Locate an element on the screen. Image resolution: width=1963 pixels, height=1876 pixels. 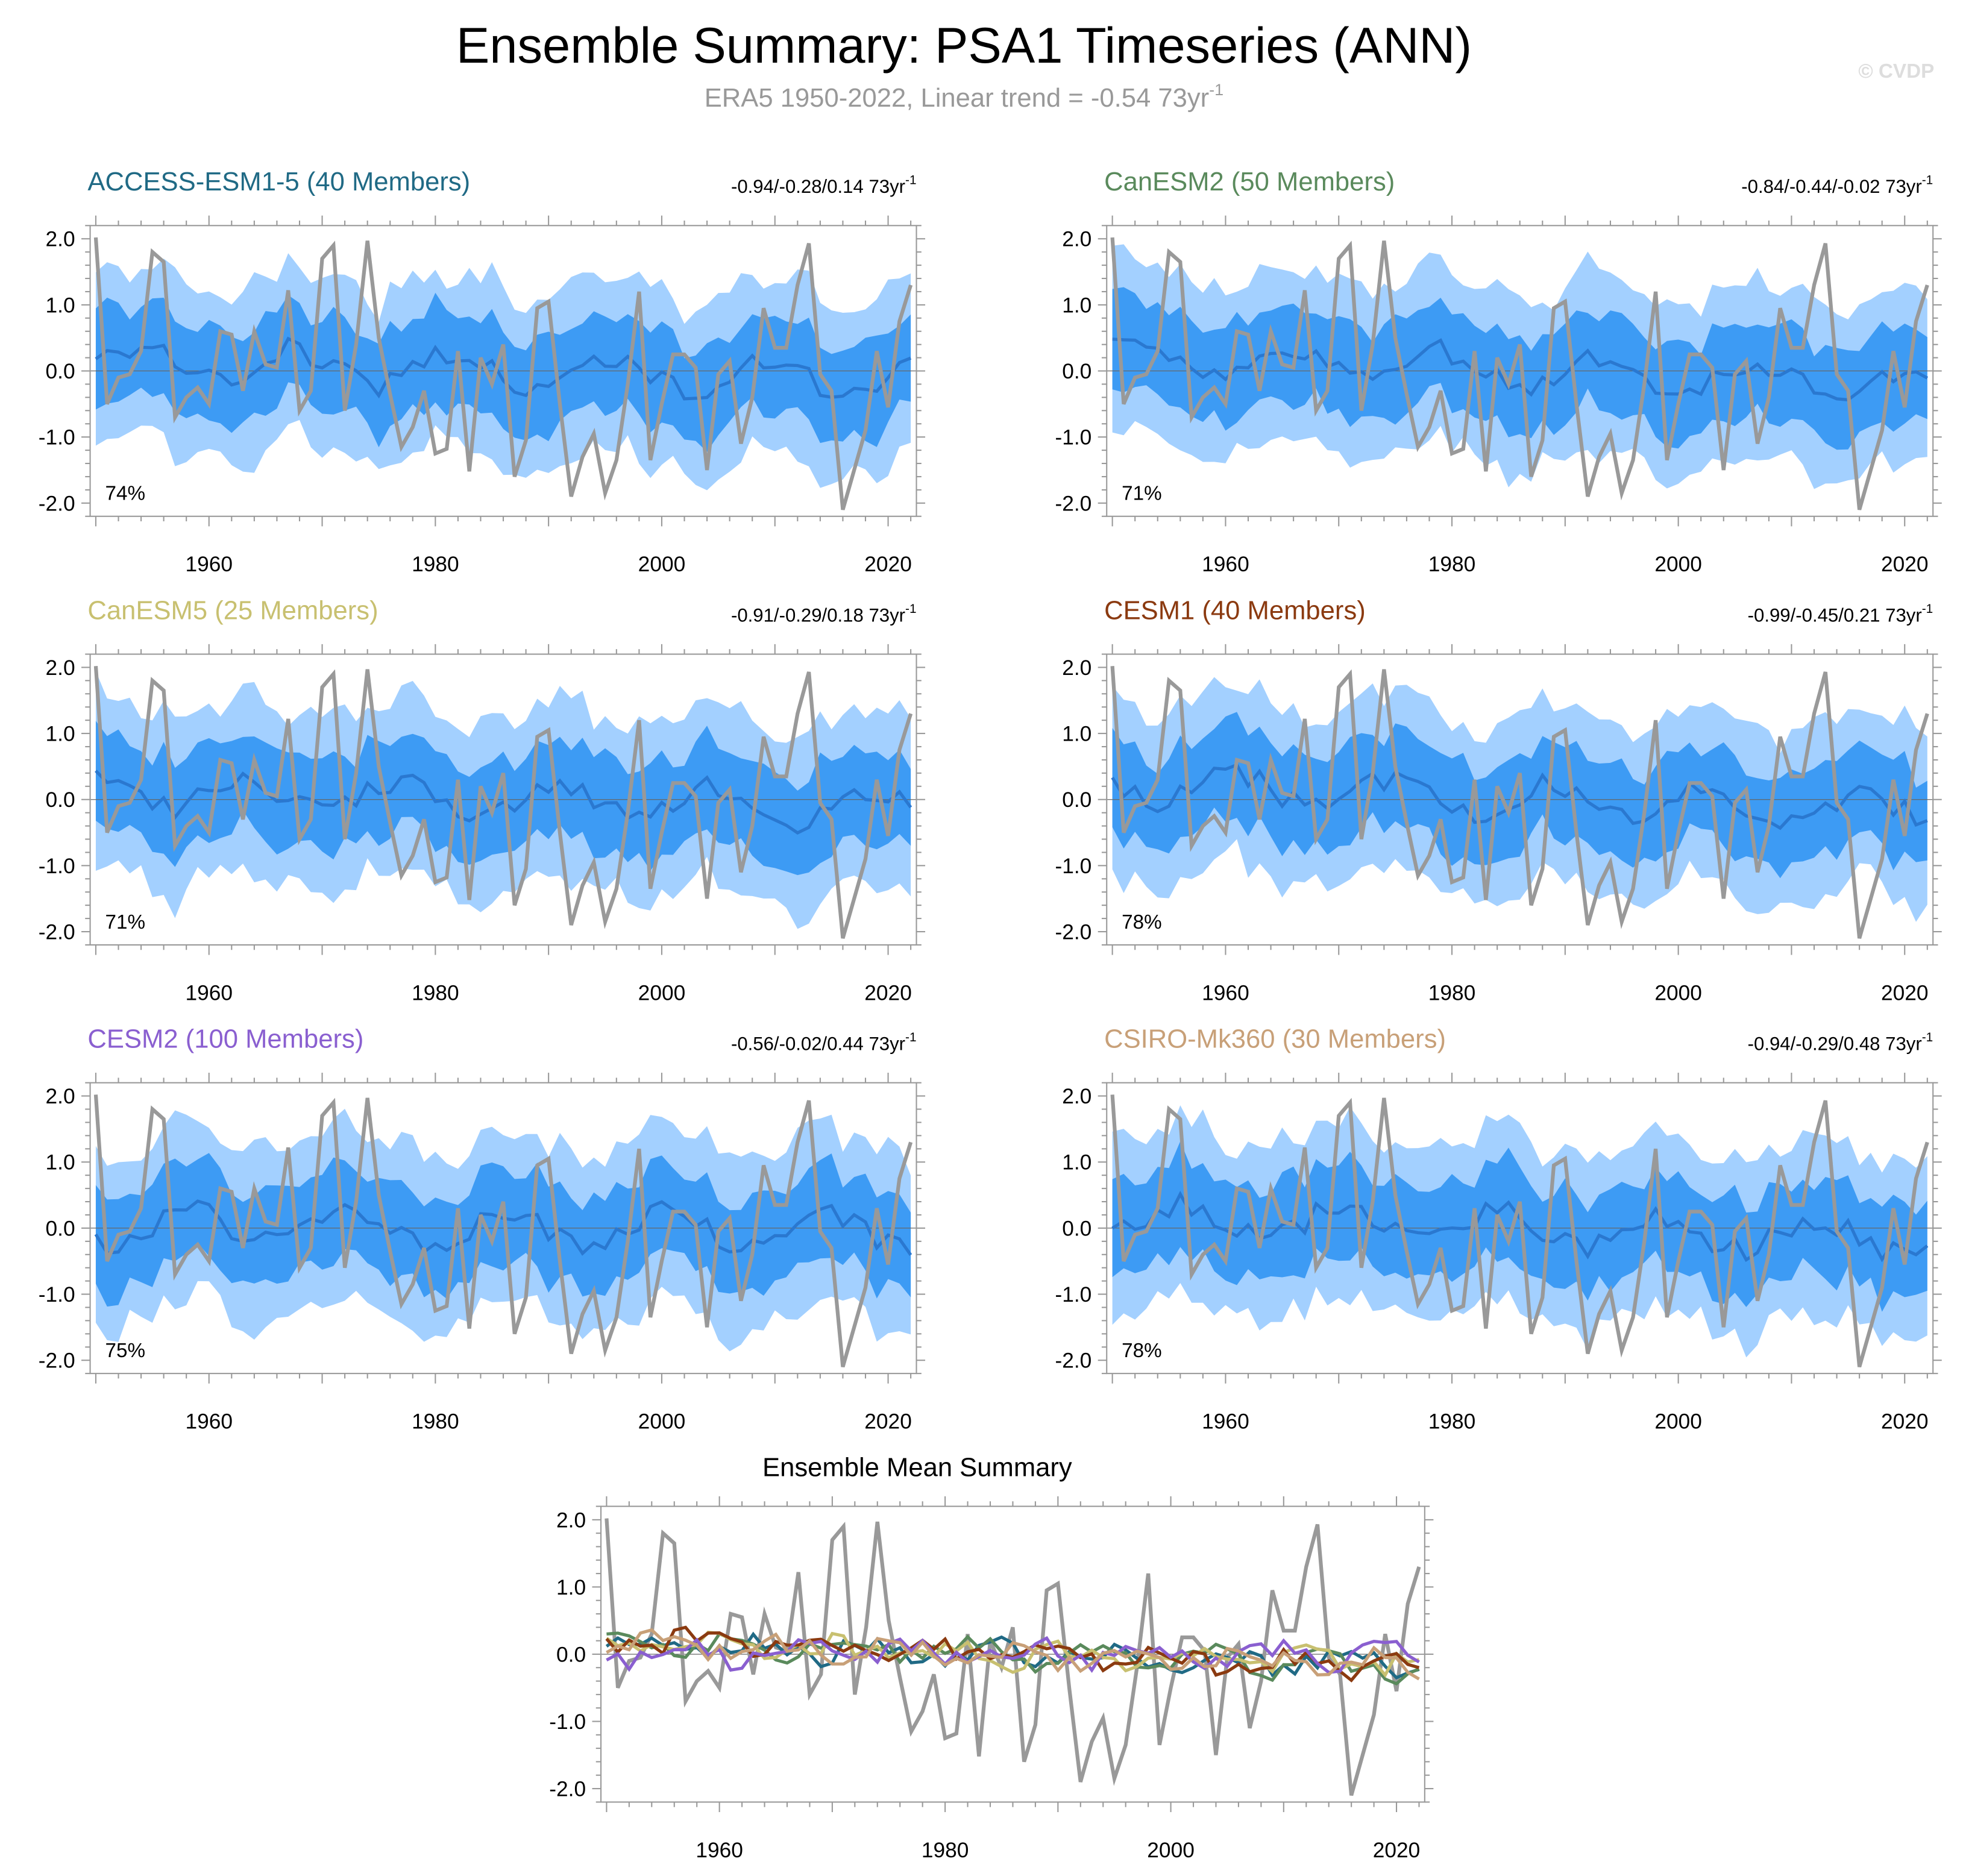
subtitle-exponent: -1 is located at coordinates (1216, 90).